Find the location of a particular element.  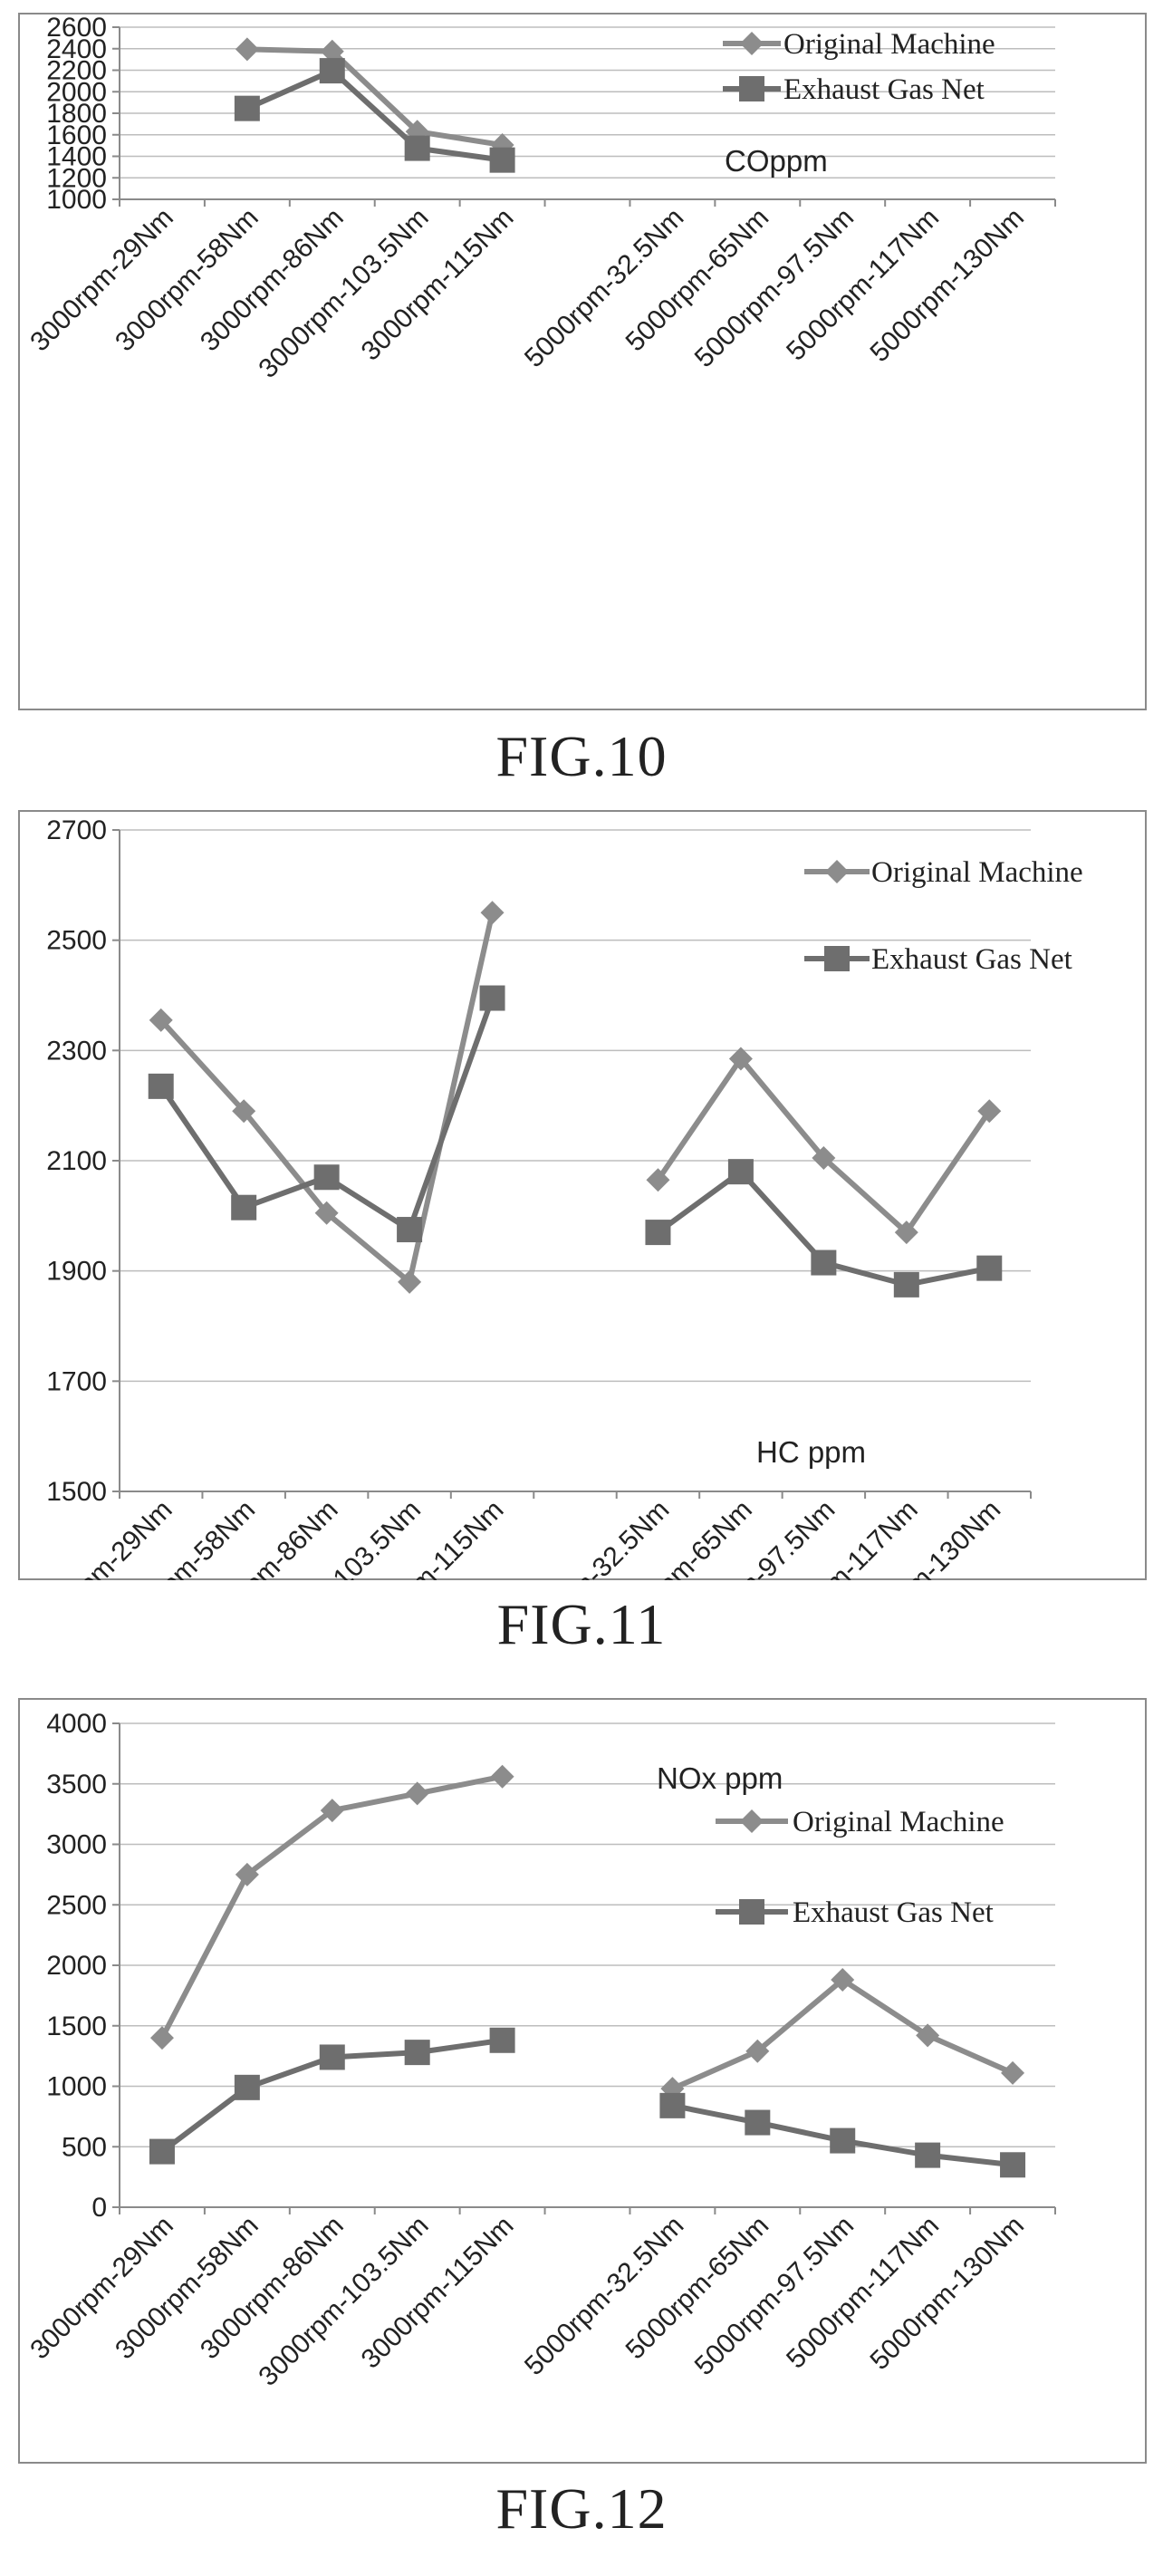

y-tick-label: 3500 is located at coordinates (76, 1784).